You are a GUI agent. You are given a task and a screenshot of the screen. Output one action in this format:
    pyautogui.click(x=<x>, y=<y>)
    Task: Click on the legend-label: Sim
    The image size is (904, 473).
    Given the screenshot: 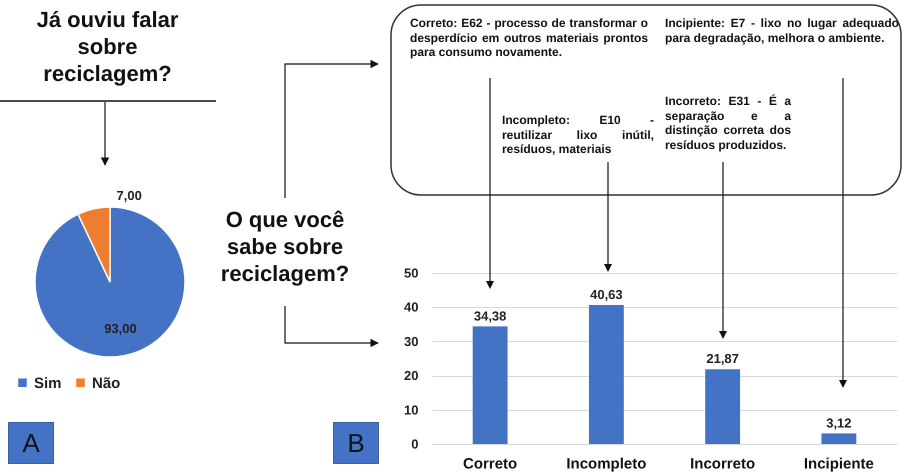 What is the action you would take?
    pyautogui.click(x=48, y=383)
    